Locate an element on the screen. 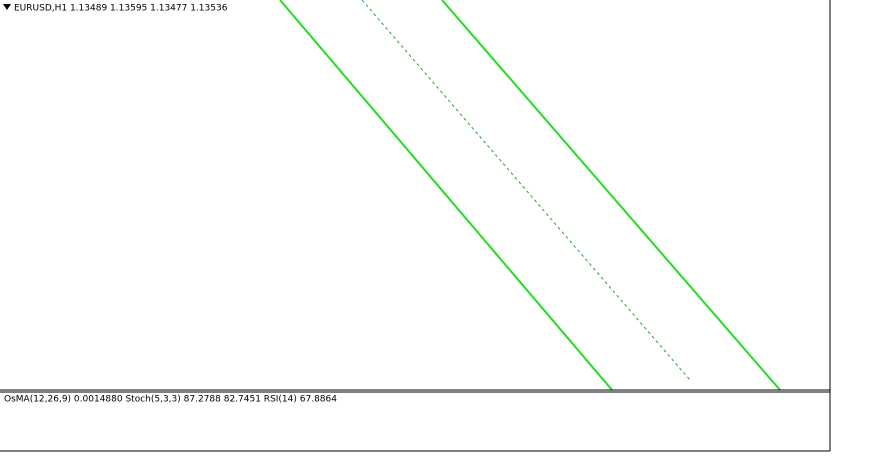 This screenshot has width=879, height=471. symbol-marker is located at coordinates (7, 7).